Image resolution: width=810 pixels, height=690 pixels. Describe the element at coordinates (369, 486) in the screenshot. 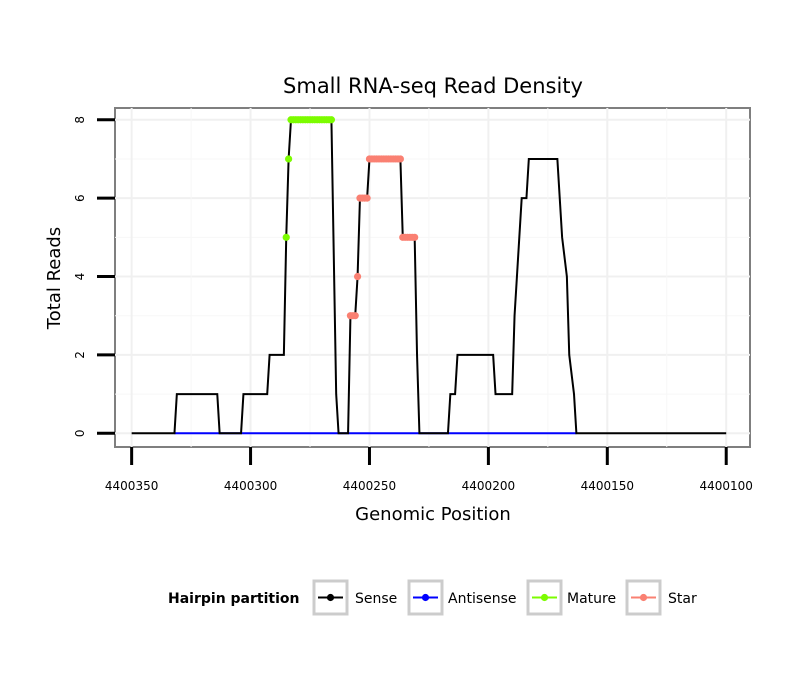

I see `x-tick-label: 4400250` at that location.